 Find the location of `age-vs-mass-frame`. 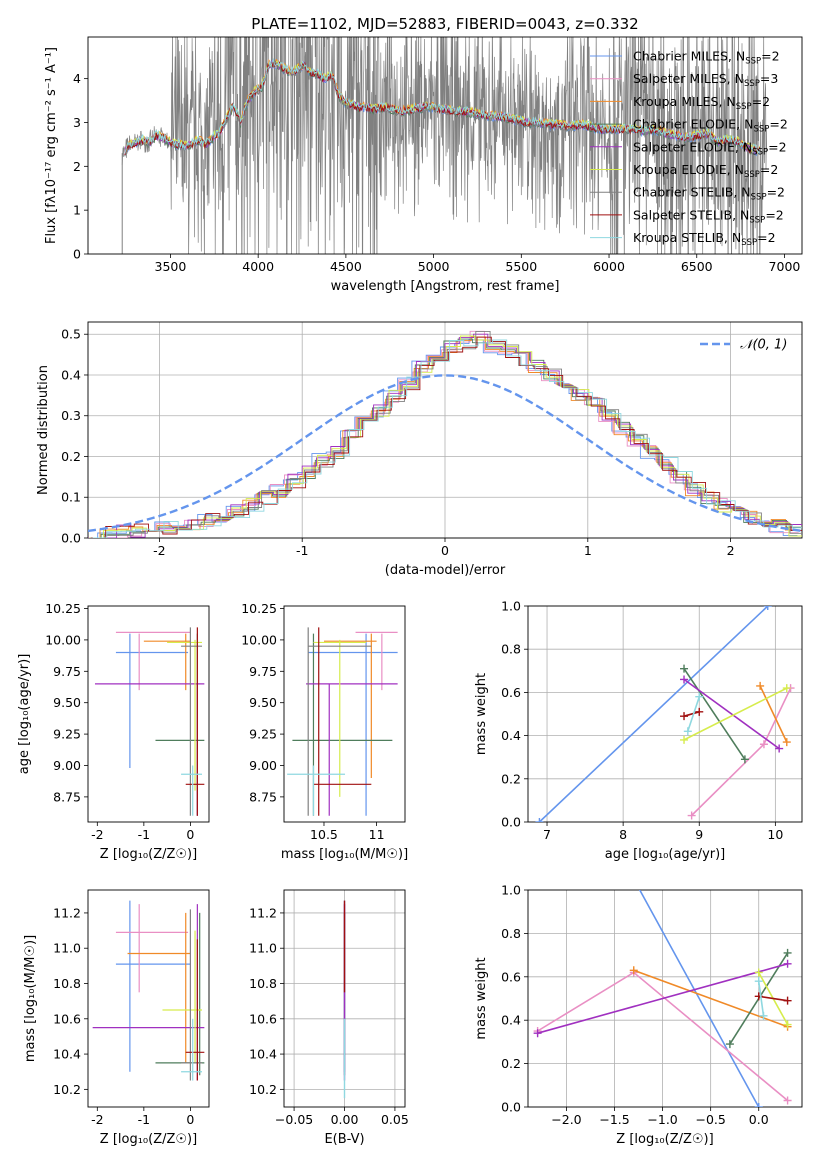

age-vs-mass-frame is located at coordinates (344, 714).